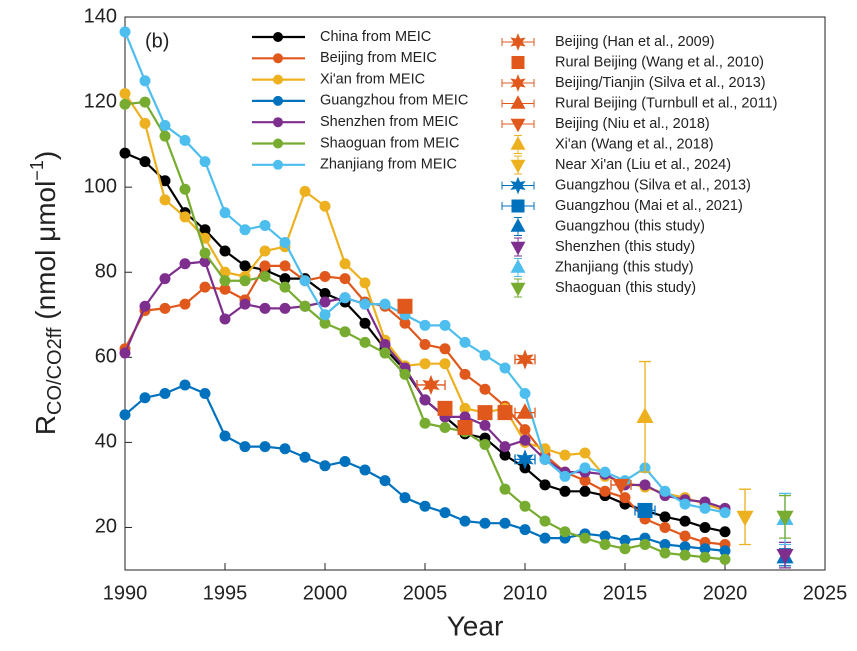 This screenshot has height=651, width=857. What do you see at coordinates (475, 625) in the screenshot?
I see `x-axis-label: Year` at bounding box center [475, 625].